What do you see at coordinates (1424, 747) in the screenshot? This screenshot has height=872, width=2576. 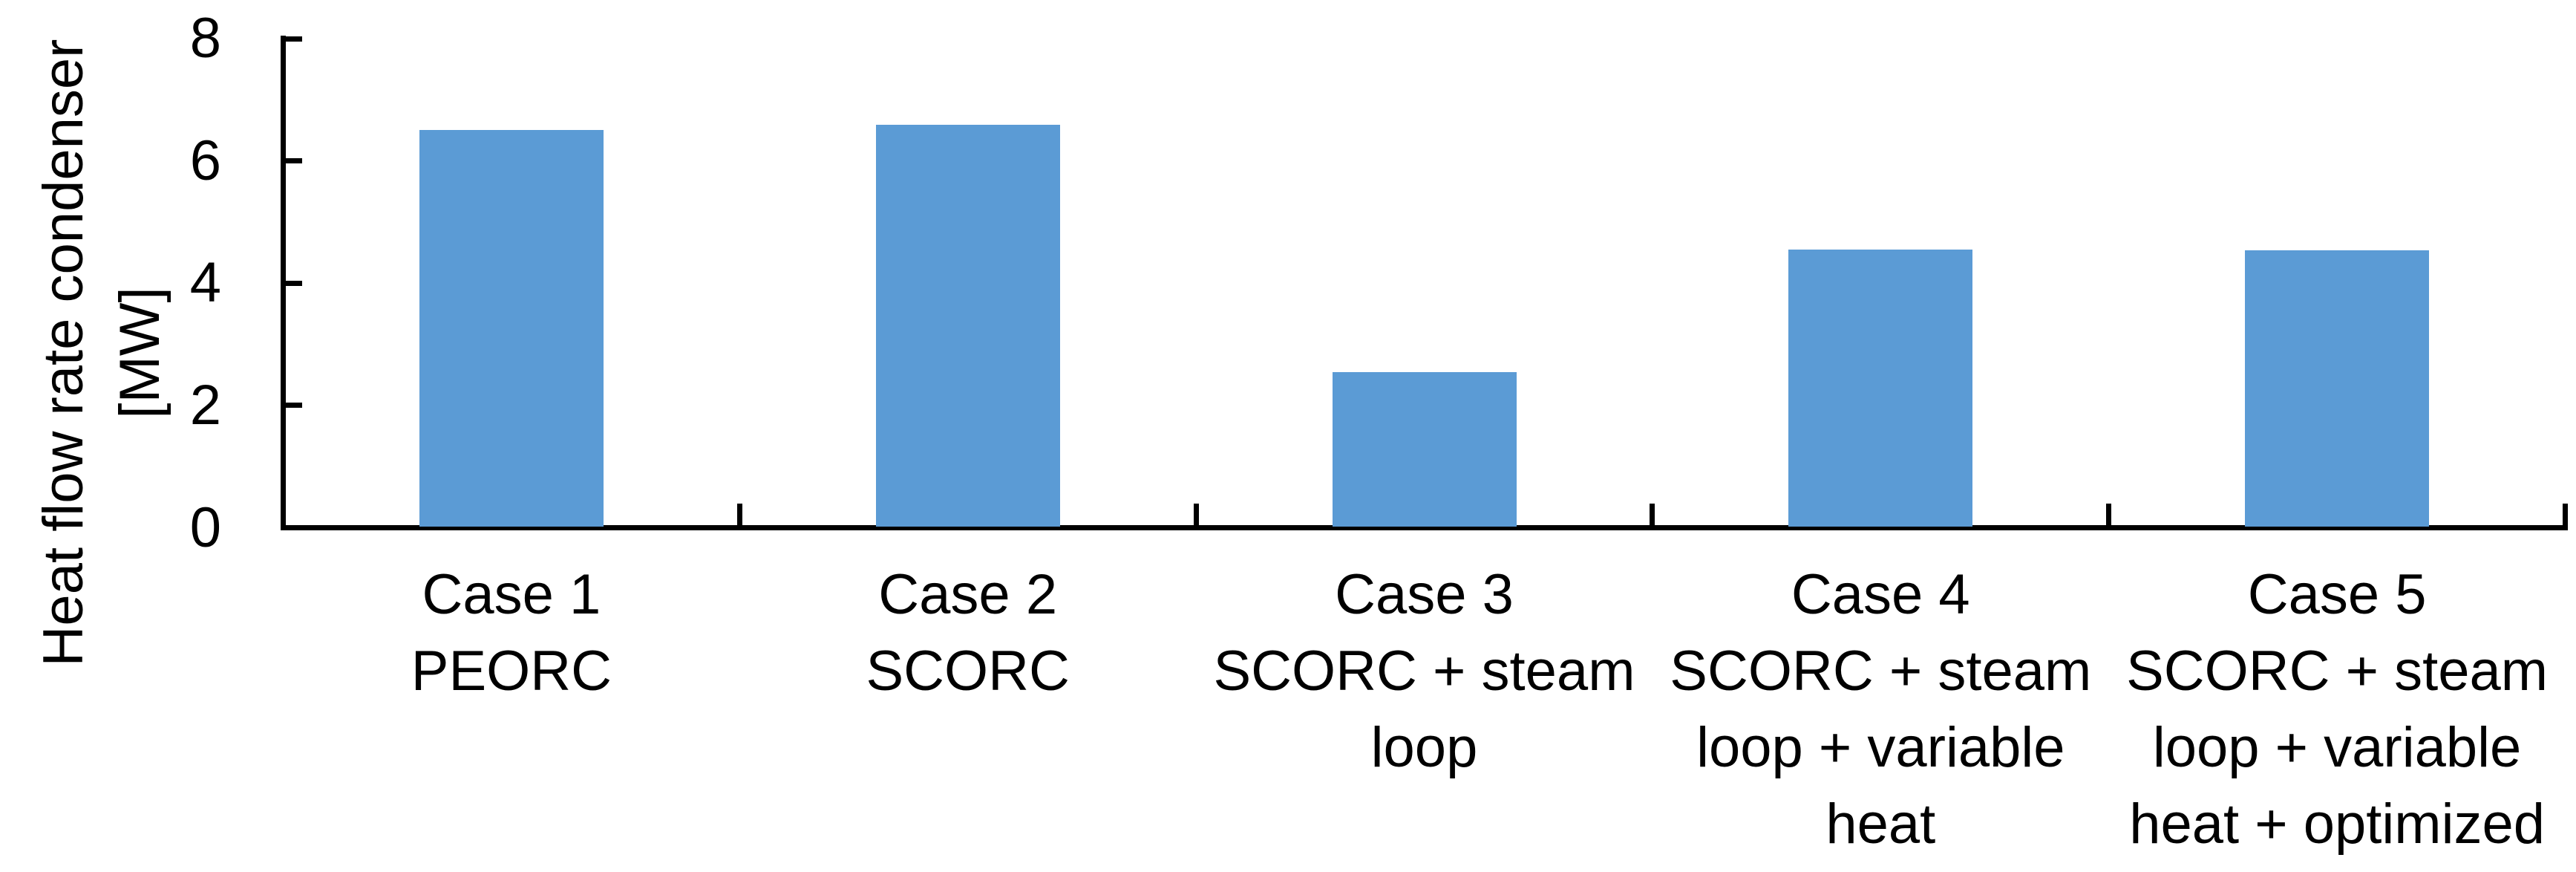 I see `category-label-case-3-line-3: loop` at bounding box center [1424, 747].